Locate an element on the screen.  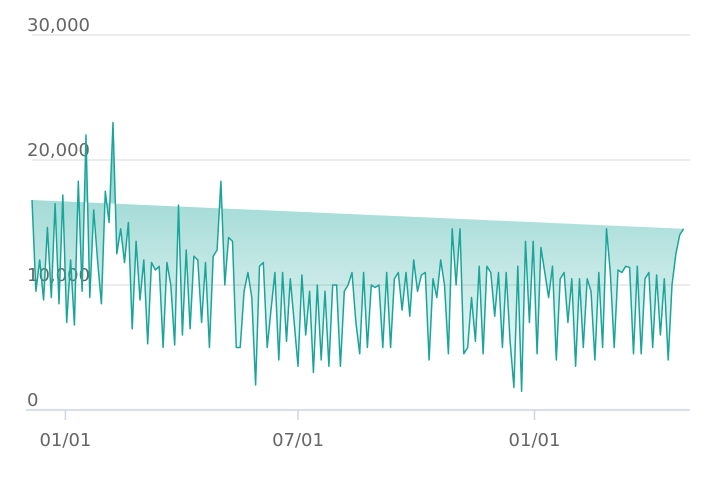
x-tick-label: 07/01 is located at coordinates (298, 440).